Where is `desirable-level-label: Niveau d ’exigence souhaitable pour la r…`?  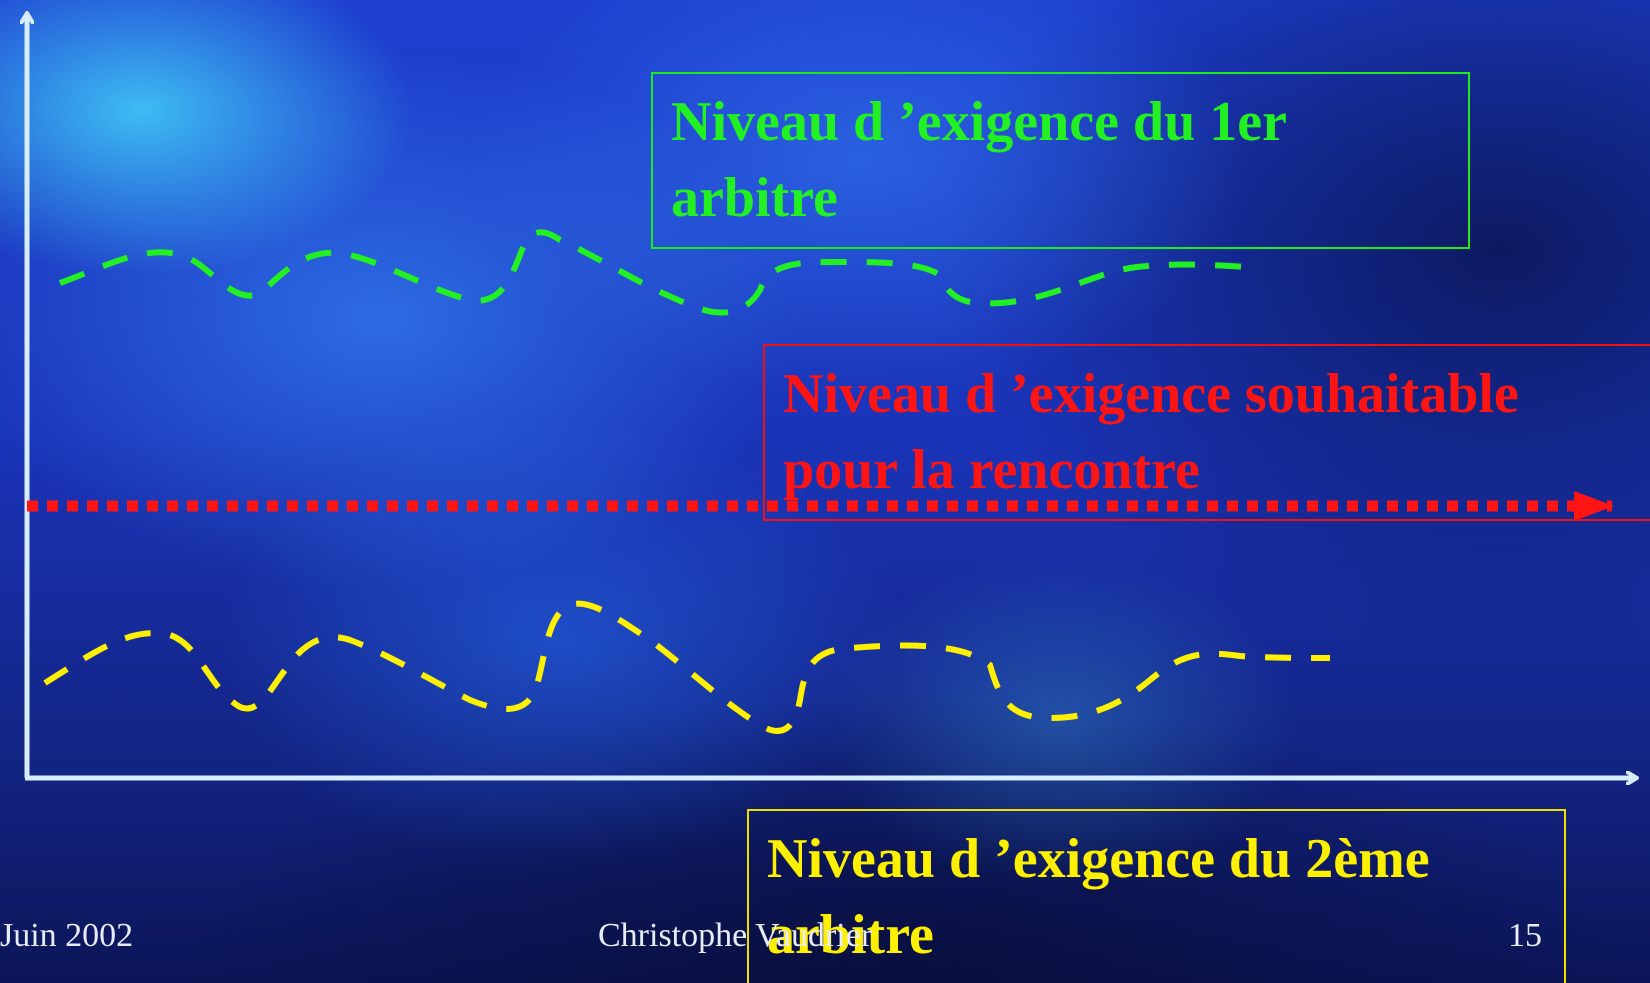
desirable-level-label: Niveau d ’exigence souhaitable pour la r… is located at coordinates (1206, 432).